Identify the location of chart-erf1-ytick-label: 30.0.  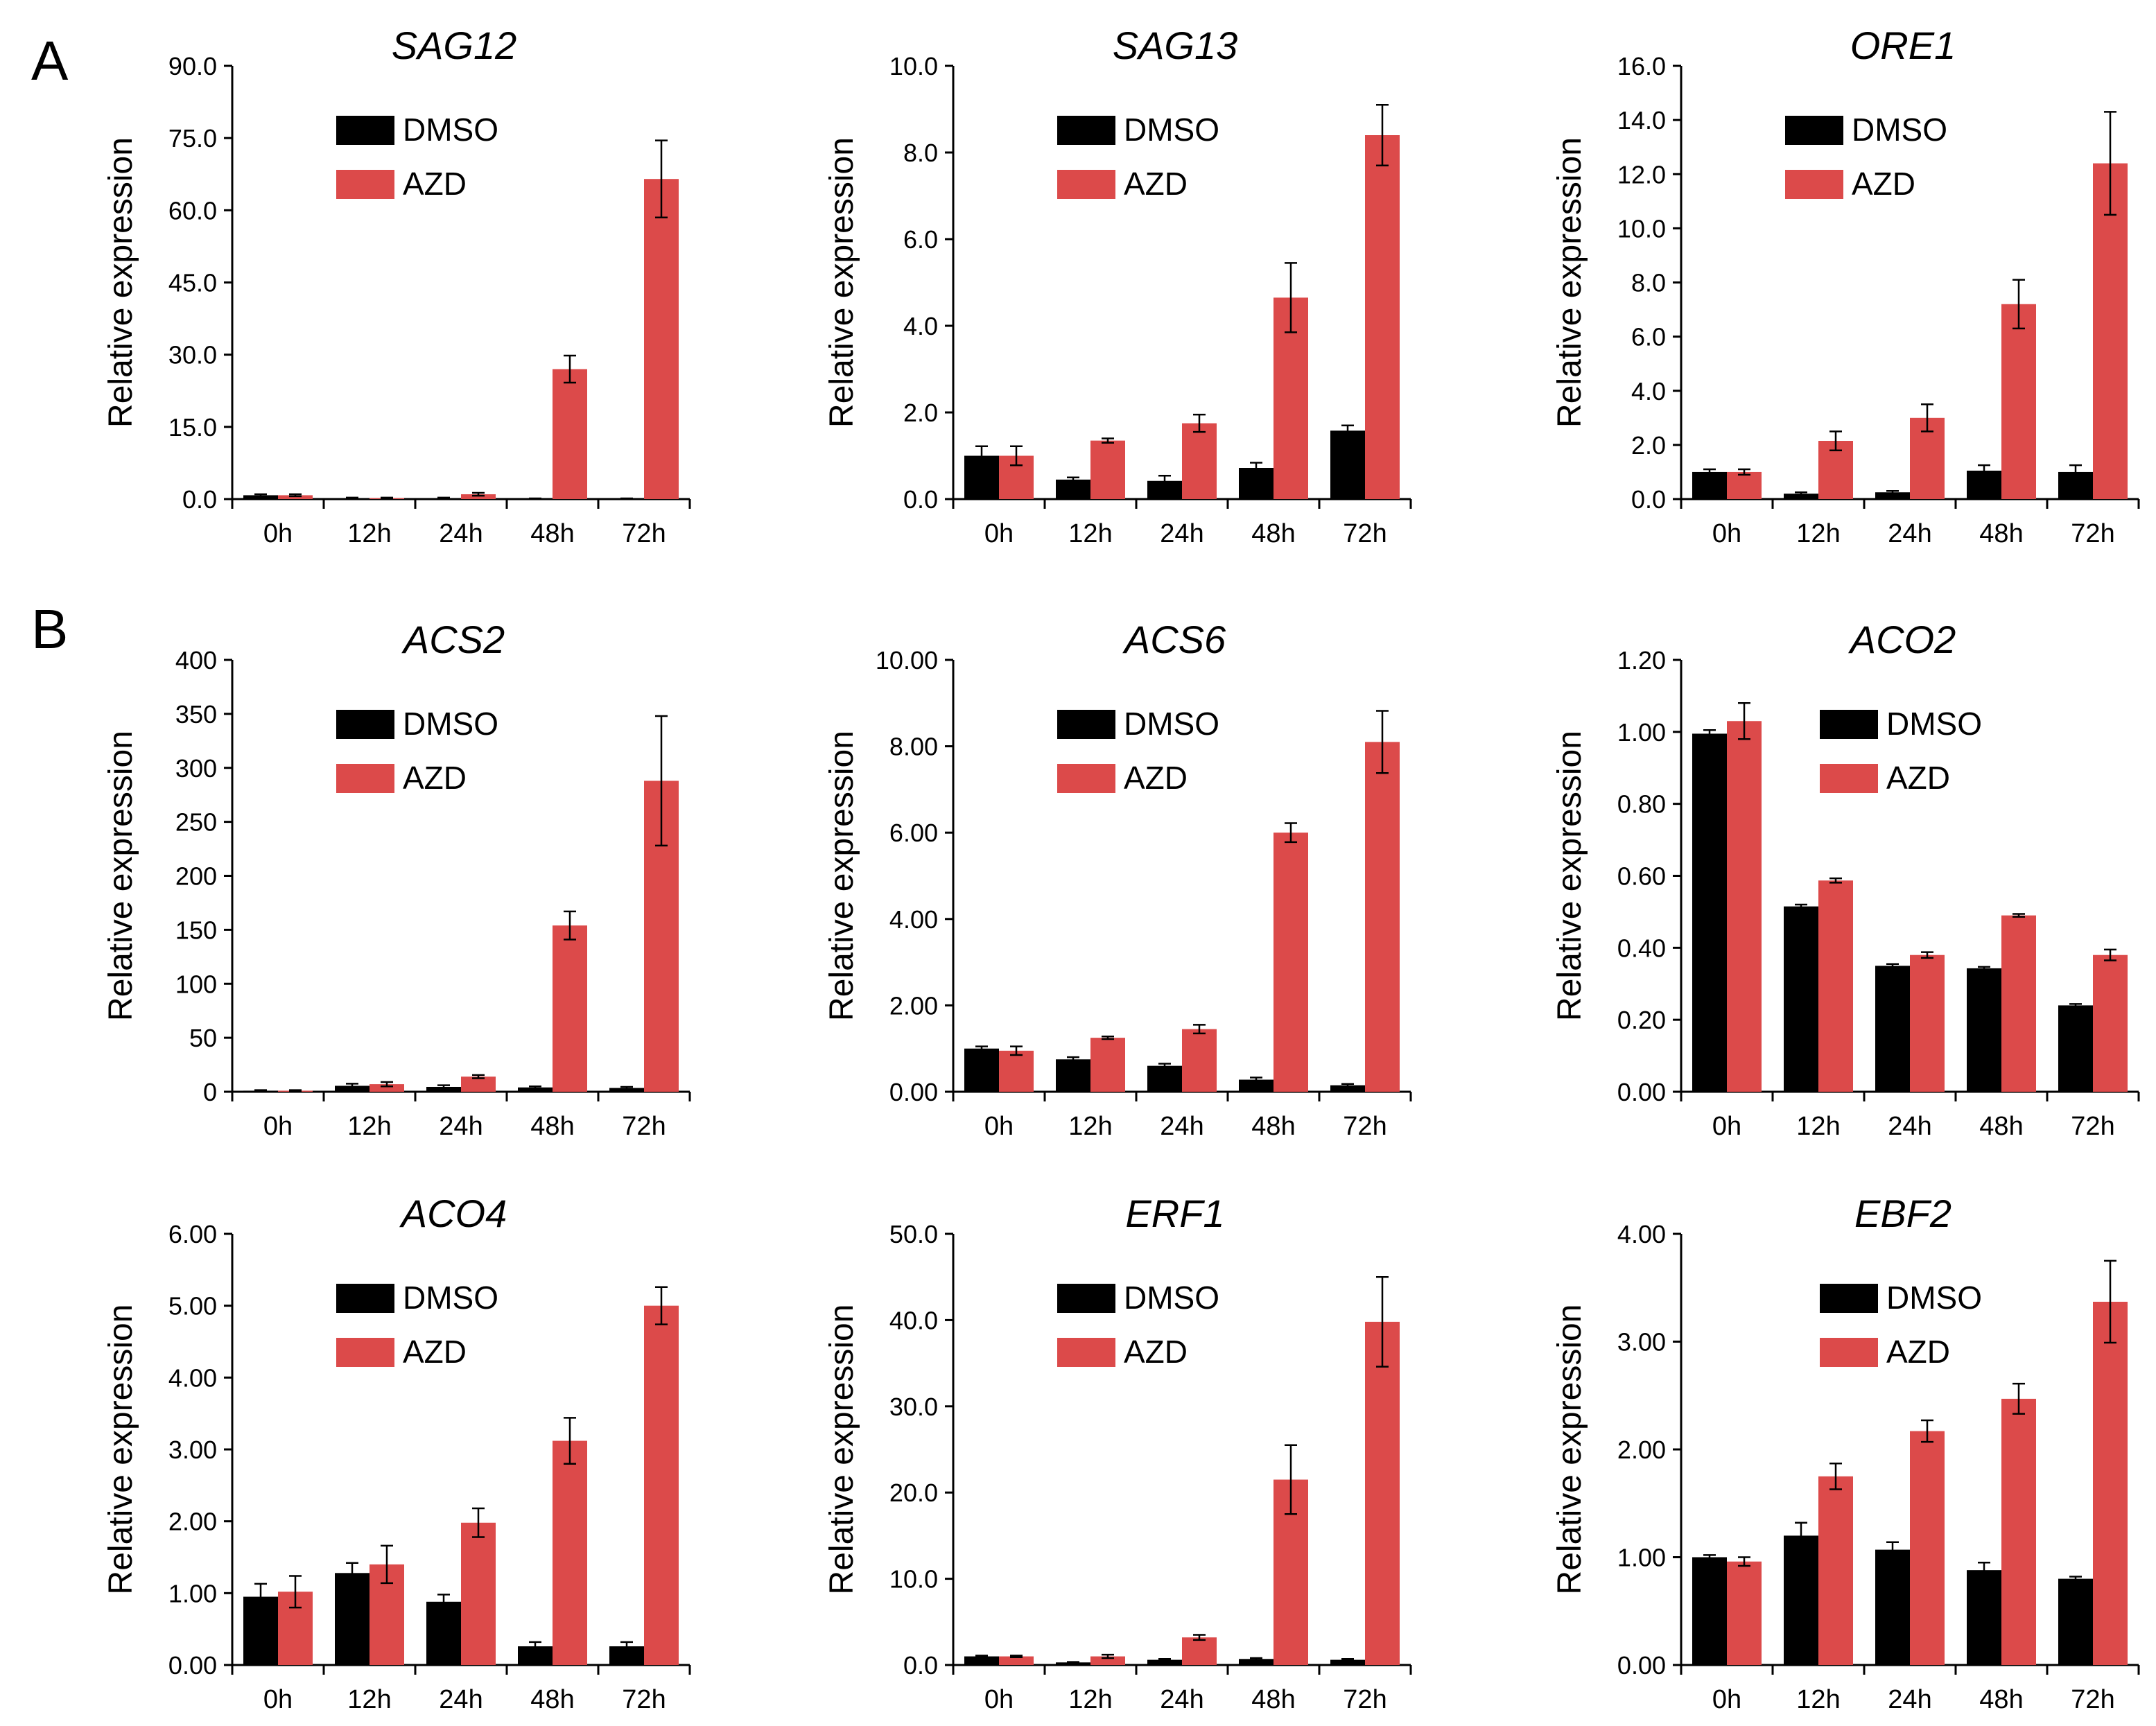
(913, 1407).